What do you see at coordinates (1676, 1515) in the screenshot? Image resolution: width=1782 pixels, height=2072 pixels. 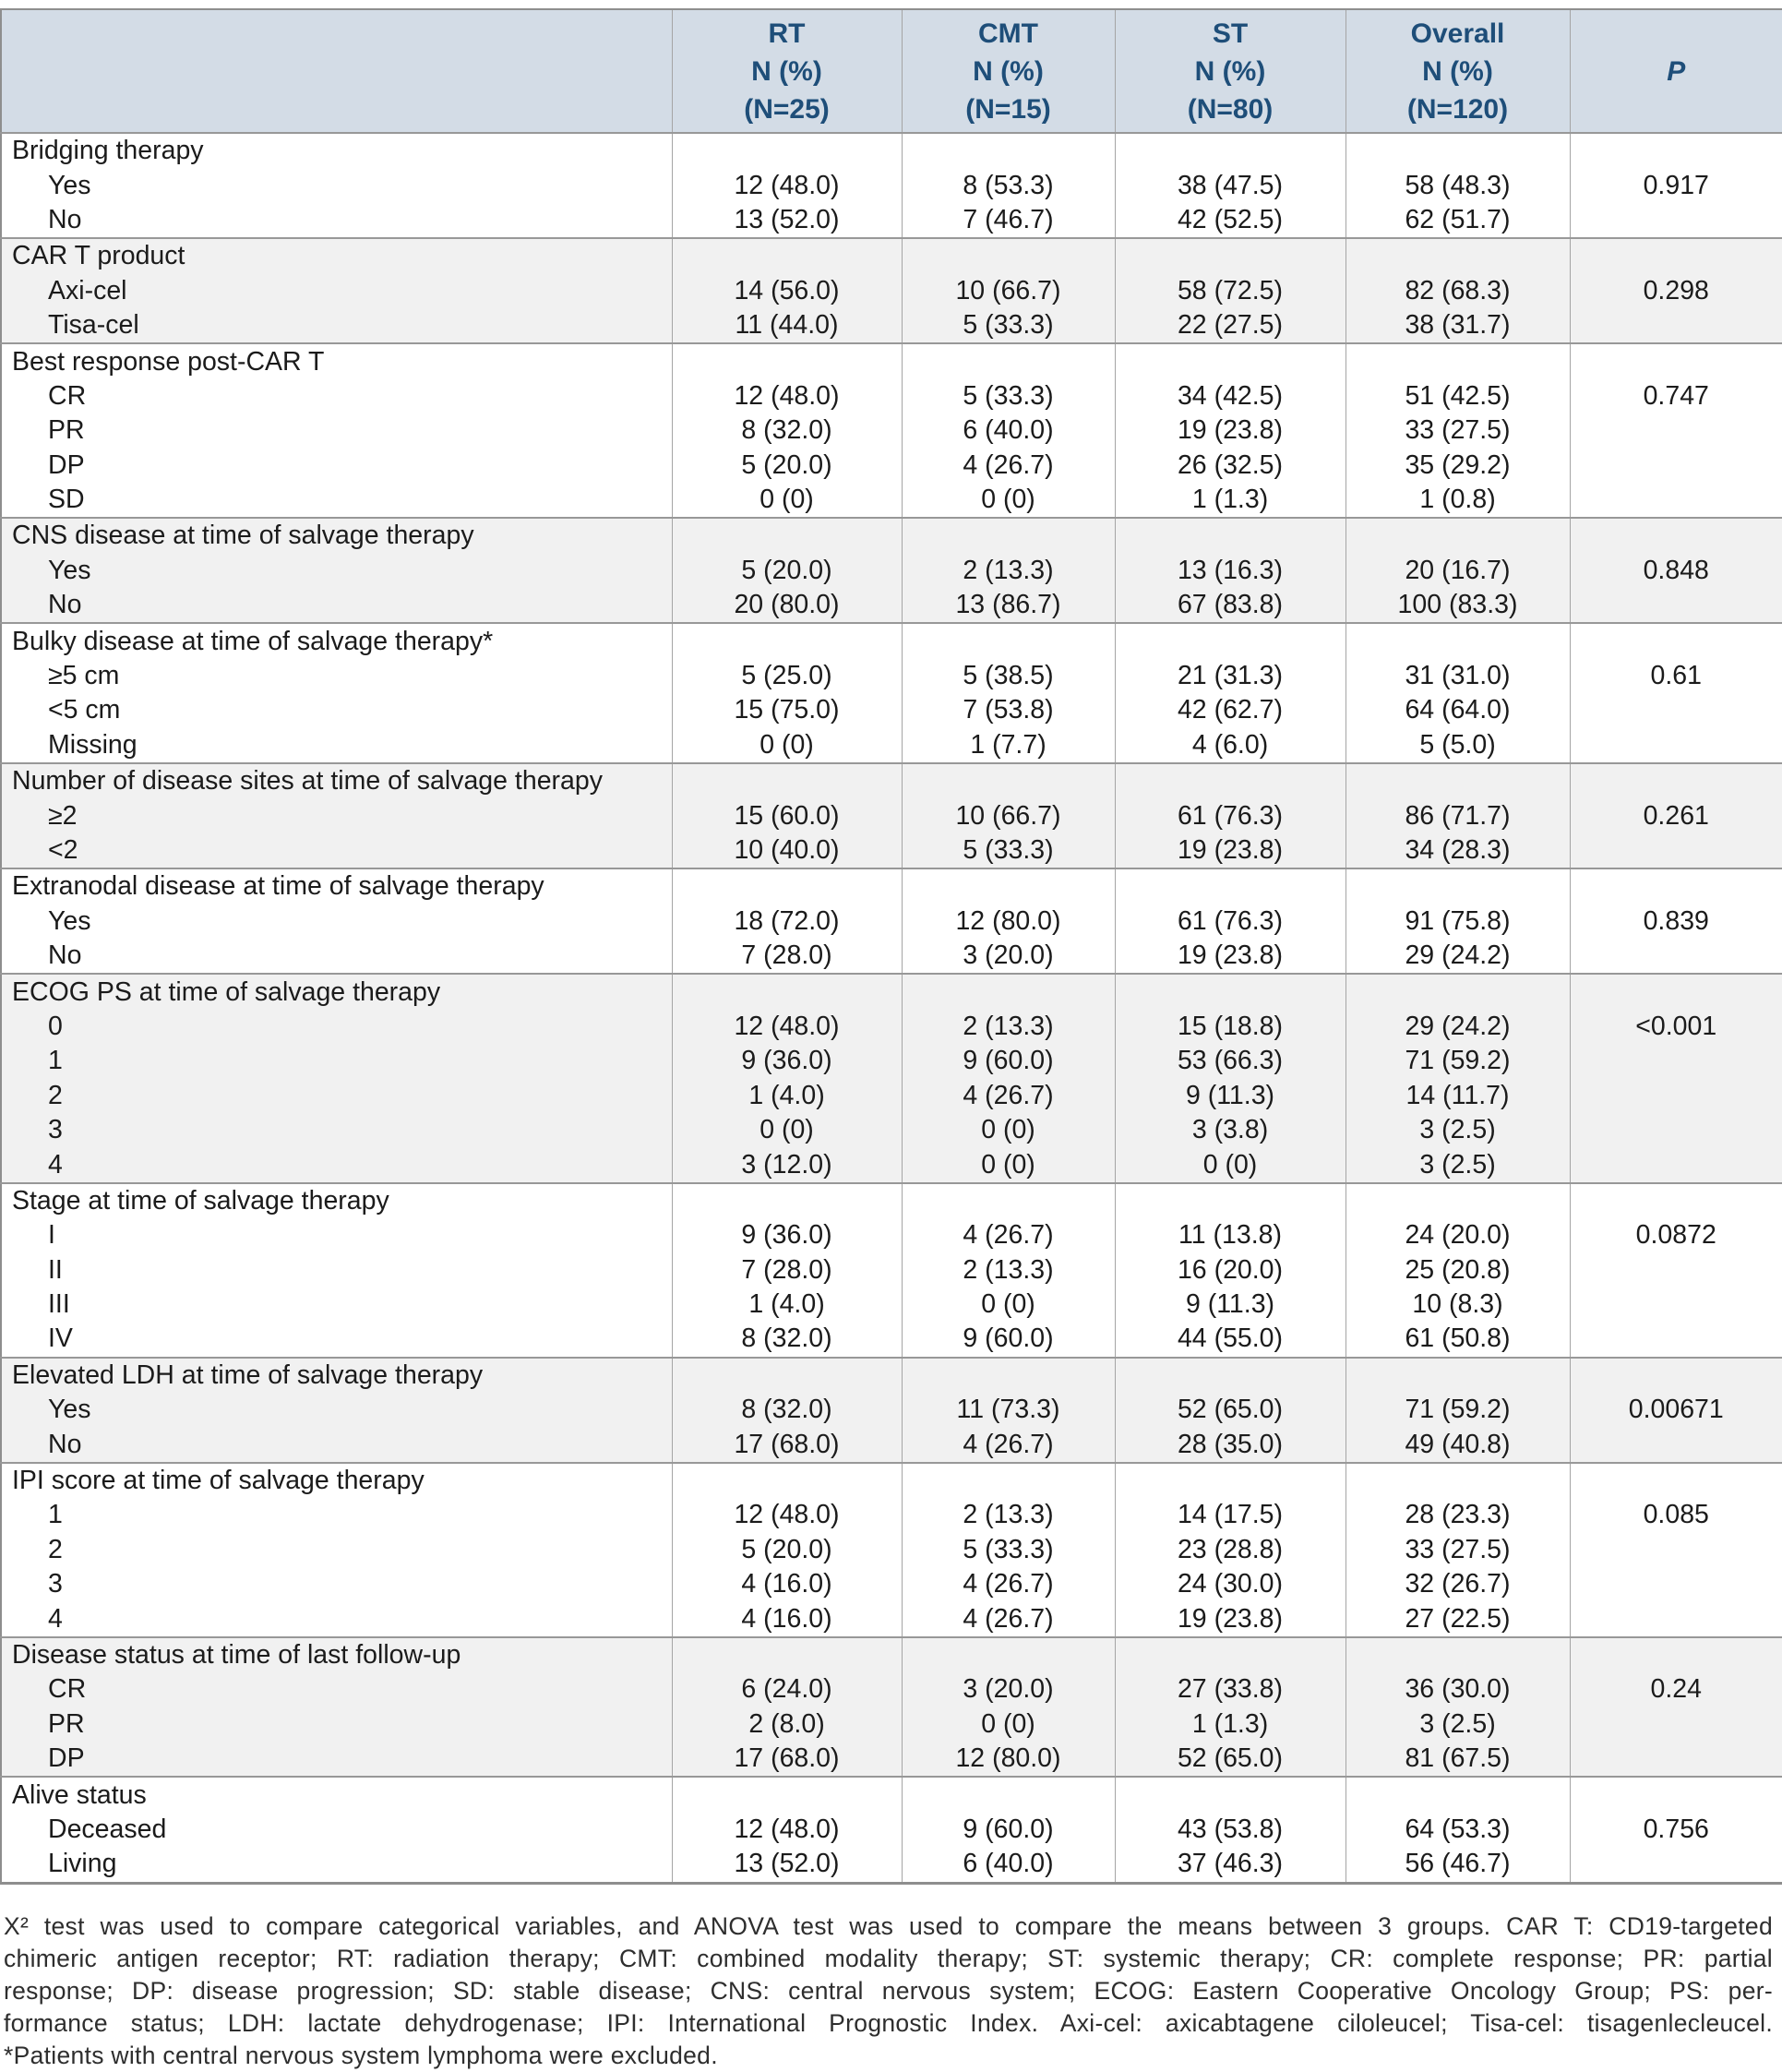 I see `p-value-cell: 0.085` at bounding box center [1676, 1515].